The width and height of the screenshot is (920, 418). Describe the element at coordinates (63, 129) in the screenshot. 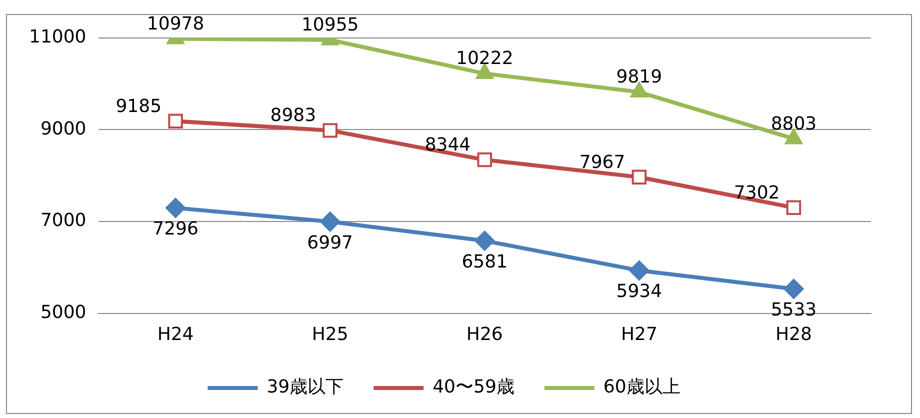

I see `y-tick-label: 9000` at that location.